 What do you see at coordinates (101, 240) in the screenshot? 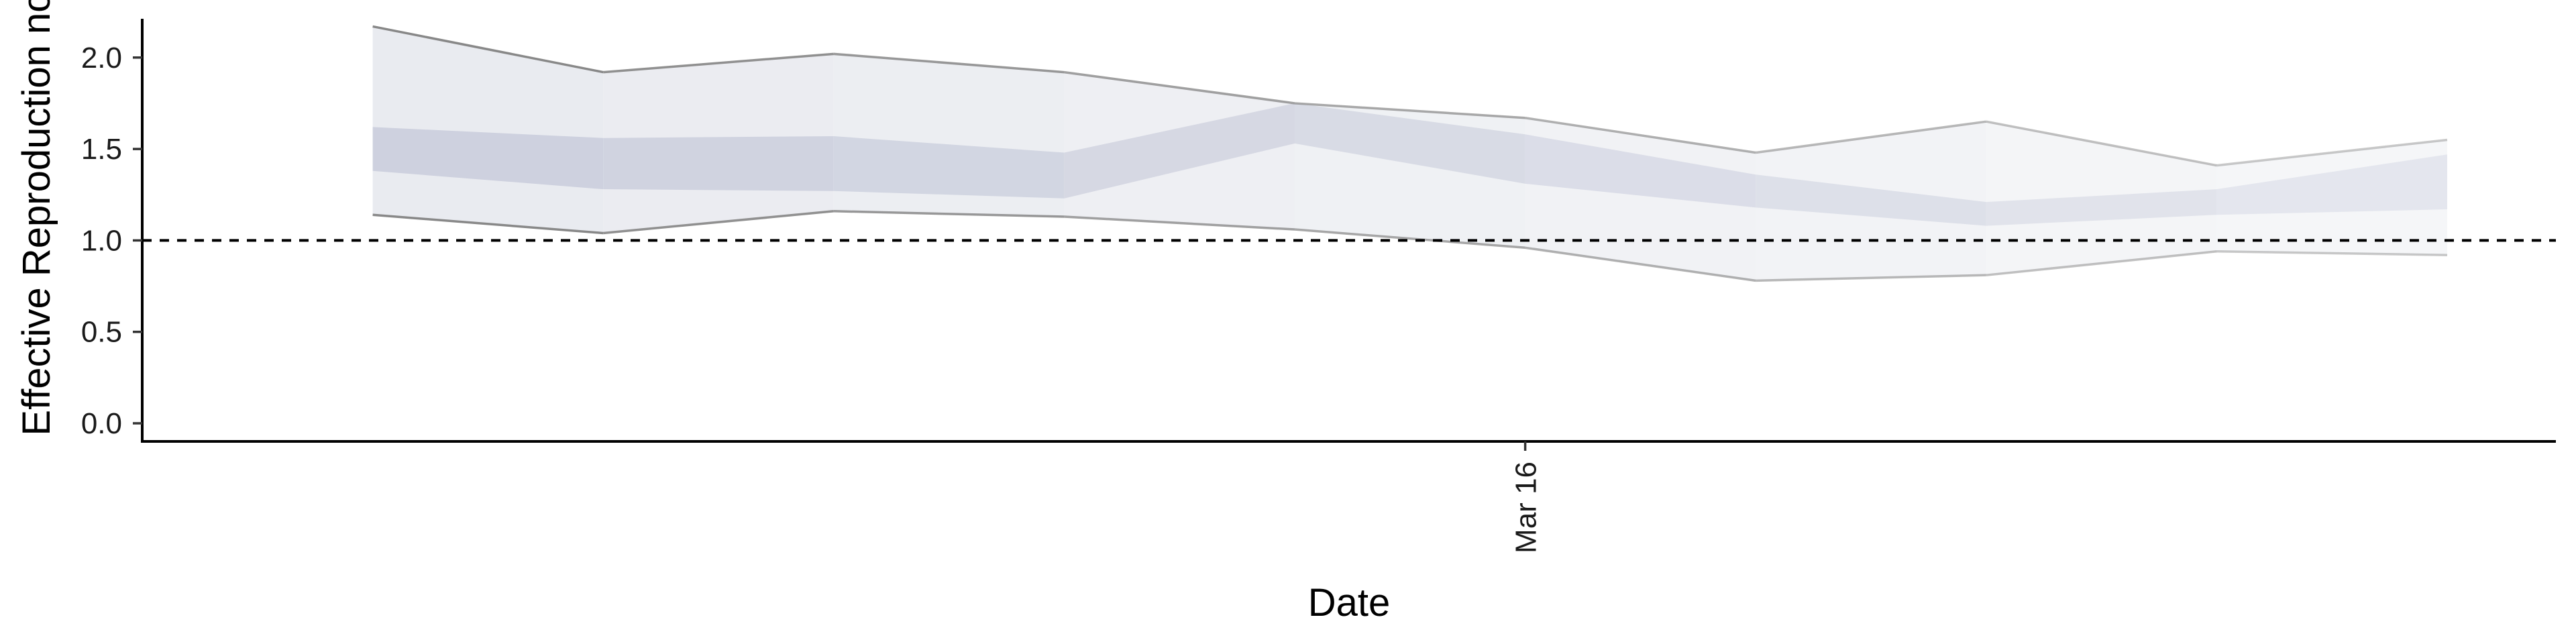
I see `y-tick-label: 1.0` at bounding box center [101, 240].